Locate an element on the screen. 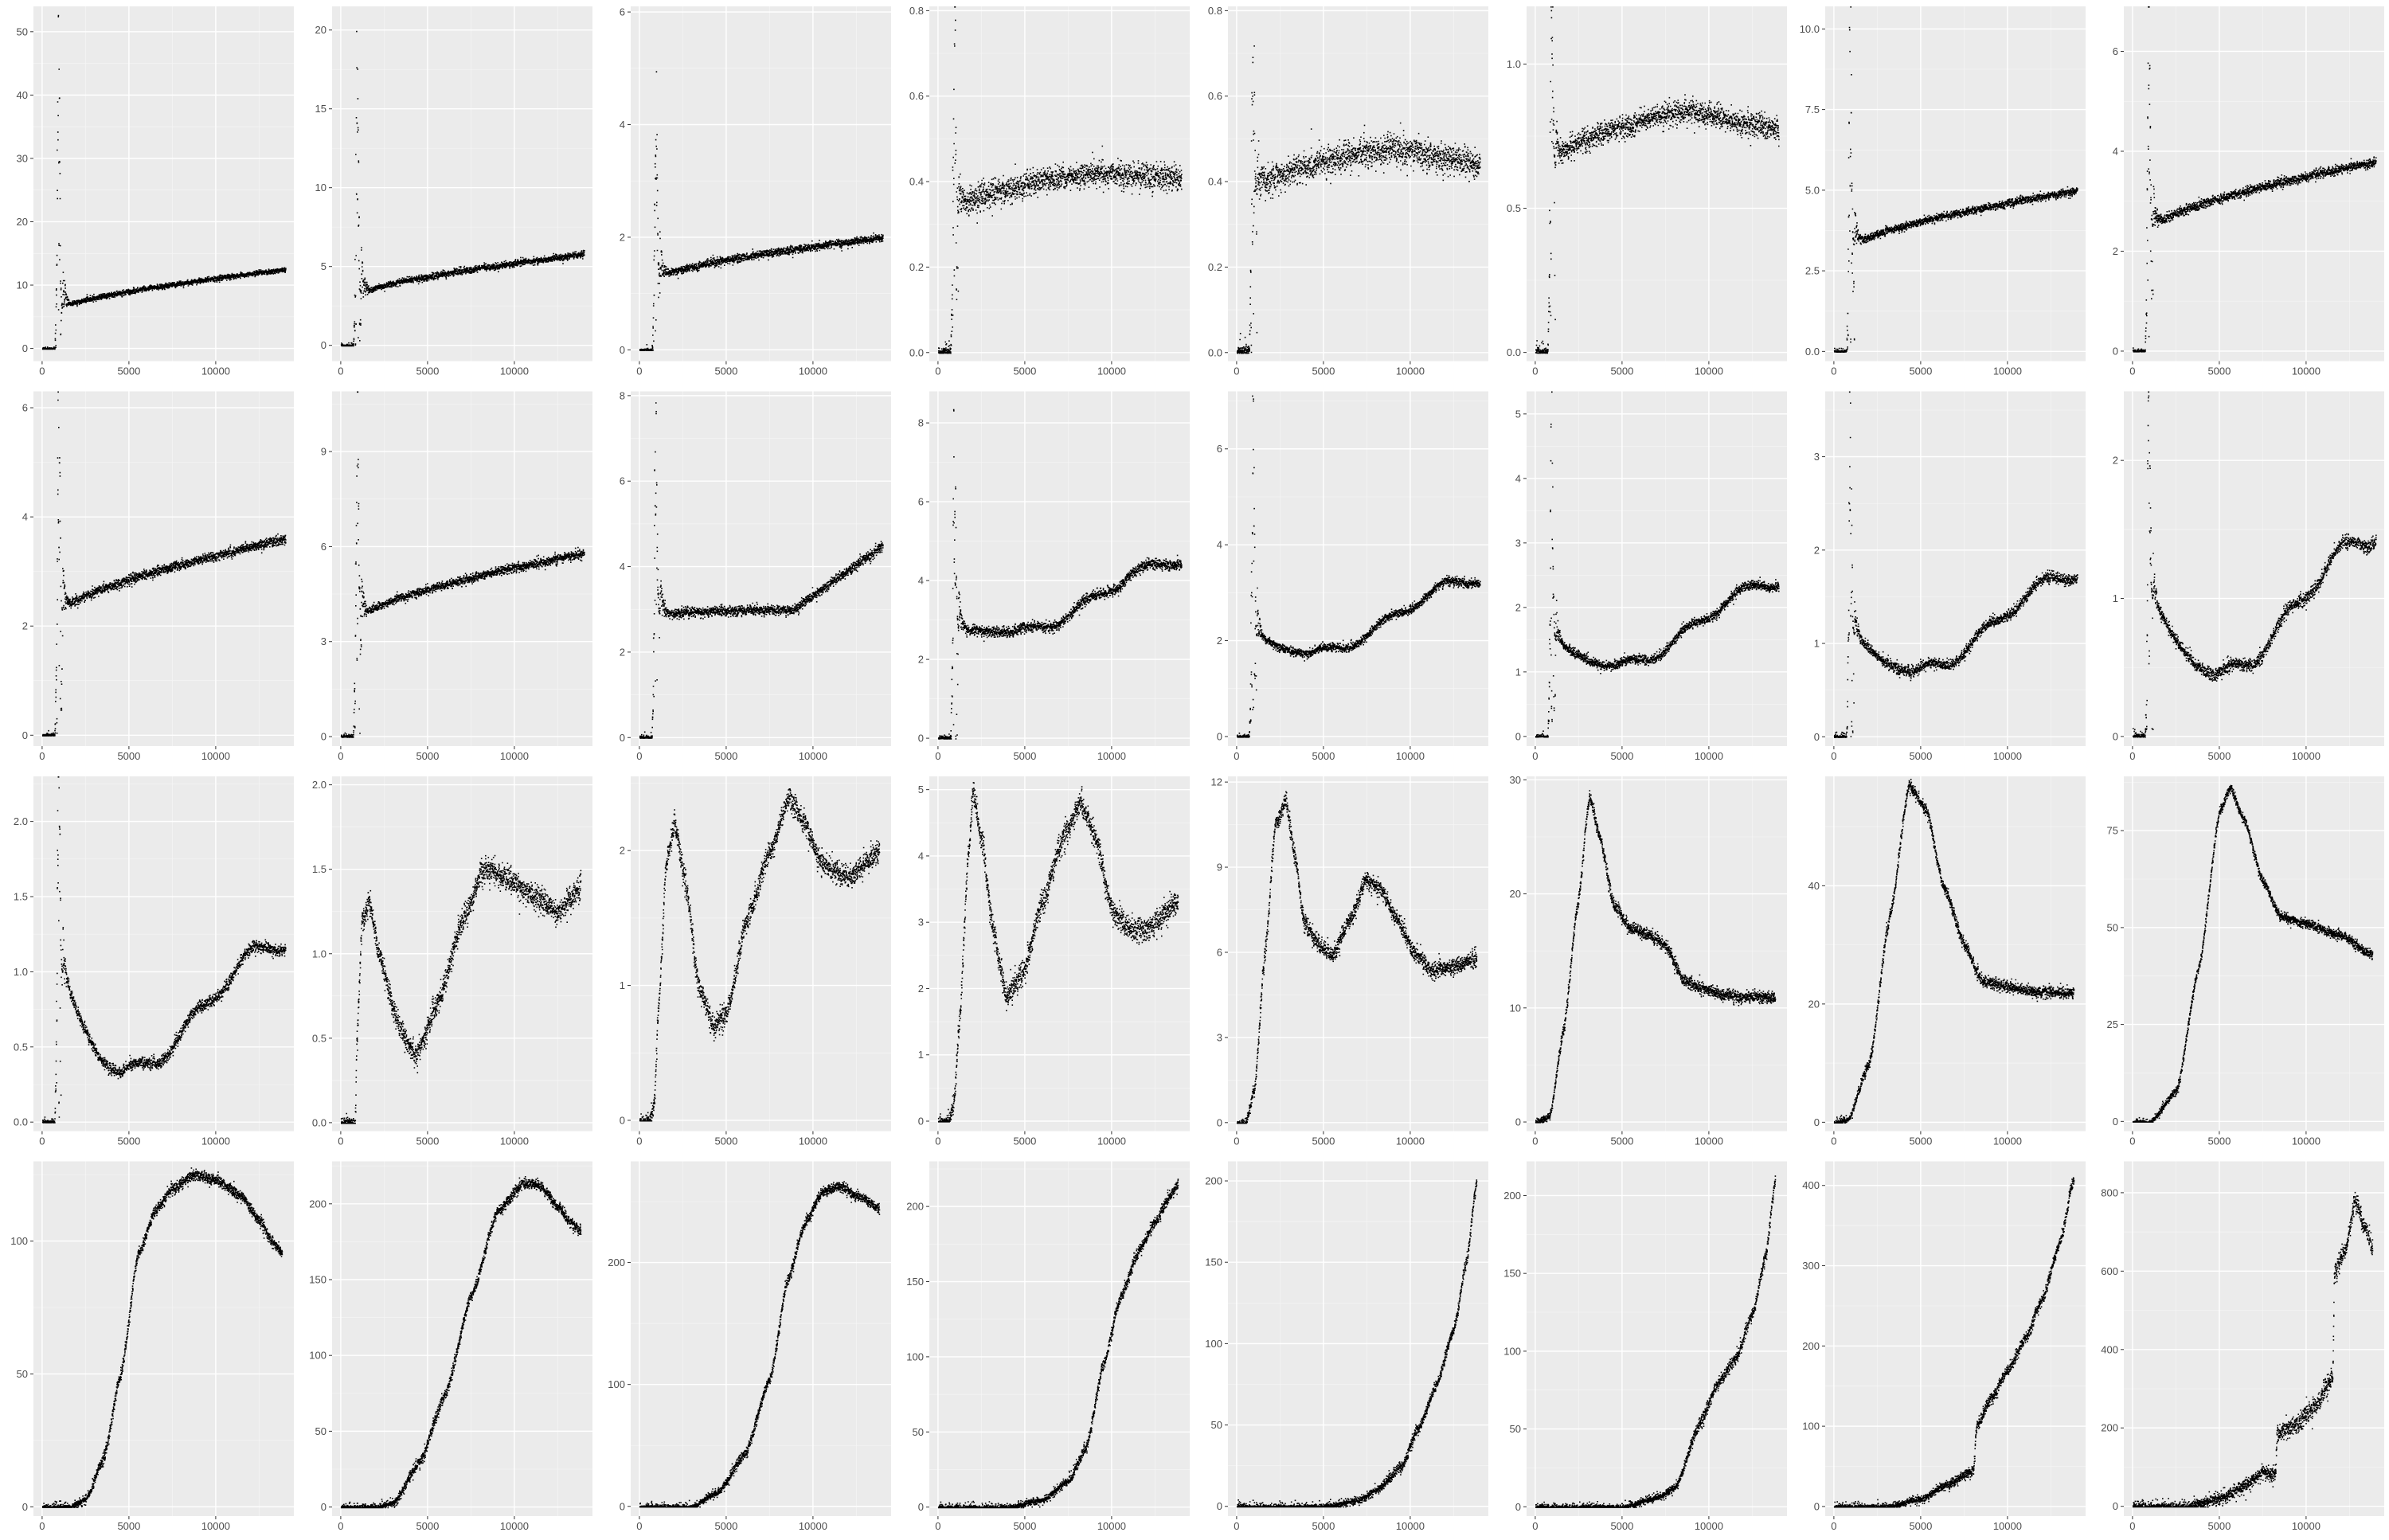  y-tick-label: 5.0 is located at coordinates (1813, 190).